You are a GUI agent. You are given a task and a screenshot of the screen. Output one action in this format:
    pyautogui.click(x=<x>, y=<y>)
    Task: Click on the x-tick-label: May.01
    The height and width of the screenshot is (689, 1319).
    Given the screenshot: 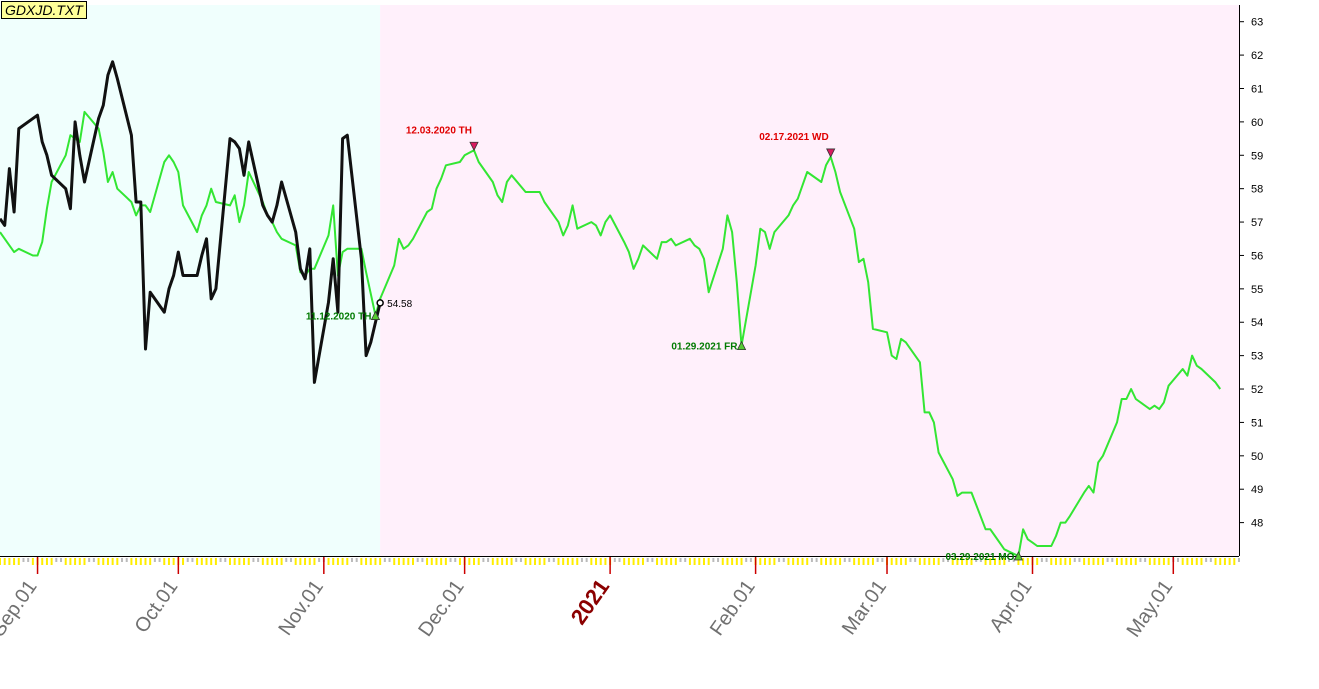 What is the action you would take?
    pyautogui.click(x=1150, y=608)
    